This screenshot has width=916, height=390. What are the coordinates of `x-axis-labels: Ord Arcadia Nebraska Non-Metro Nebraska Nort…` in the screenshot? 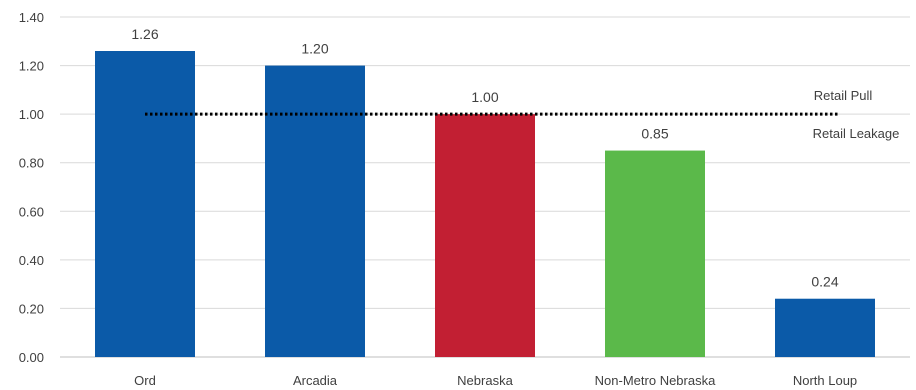 It's located at (495, 380).